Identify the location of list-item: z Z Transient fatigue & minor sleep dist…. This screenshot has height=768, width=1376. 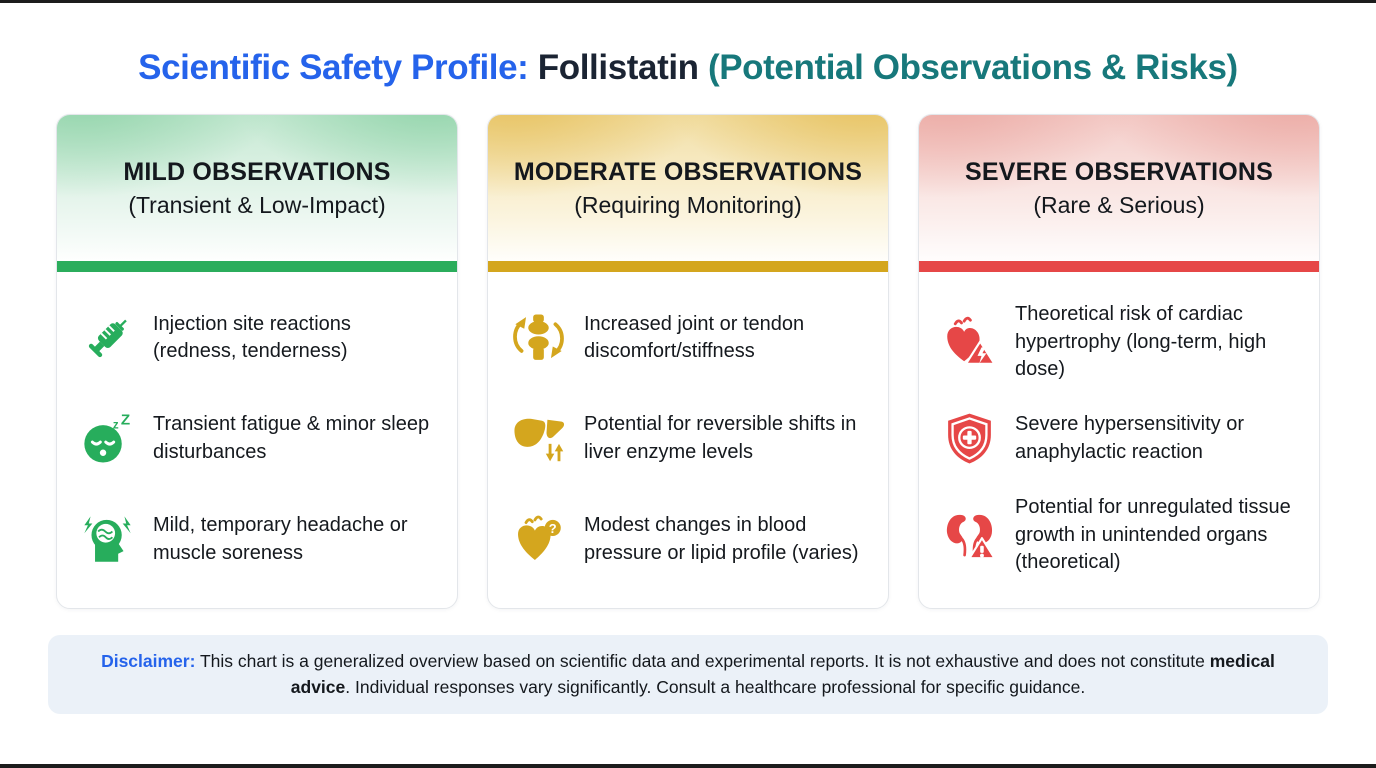
(257, 438).